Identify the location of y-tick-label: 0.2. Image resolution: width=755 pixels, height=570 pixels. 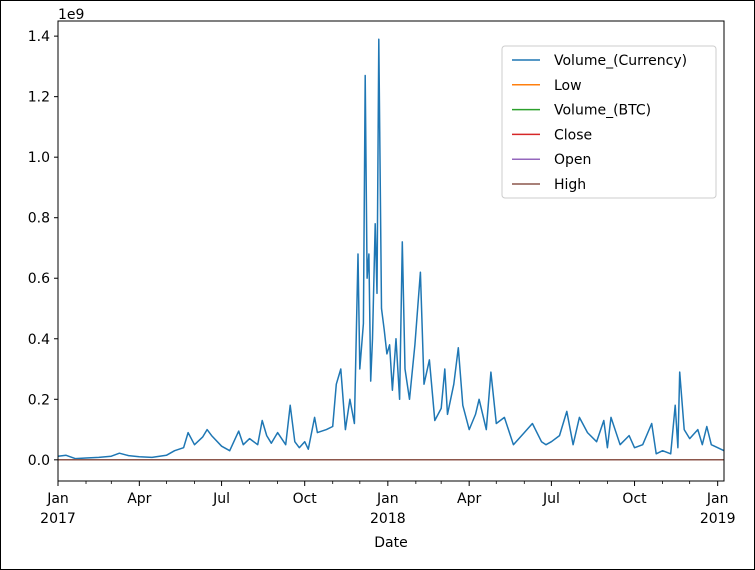
(39, 400).